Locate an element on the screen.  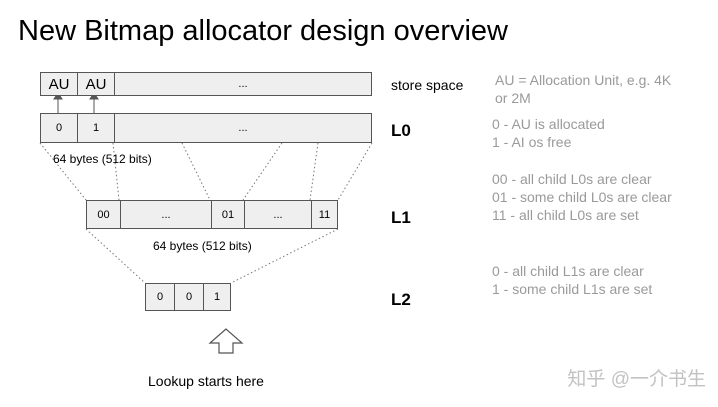
l1-level-label: L1 is located at coordinates (401, 217).